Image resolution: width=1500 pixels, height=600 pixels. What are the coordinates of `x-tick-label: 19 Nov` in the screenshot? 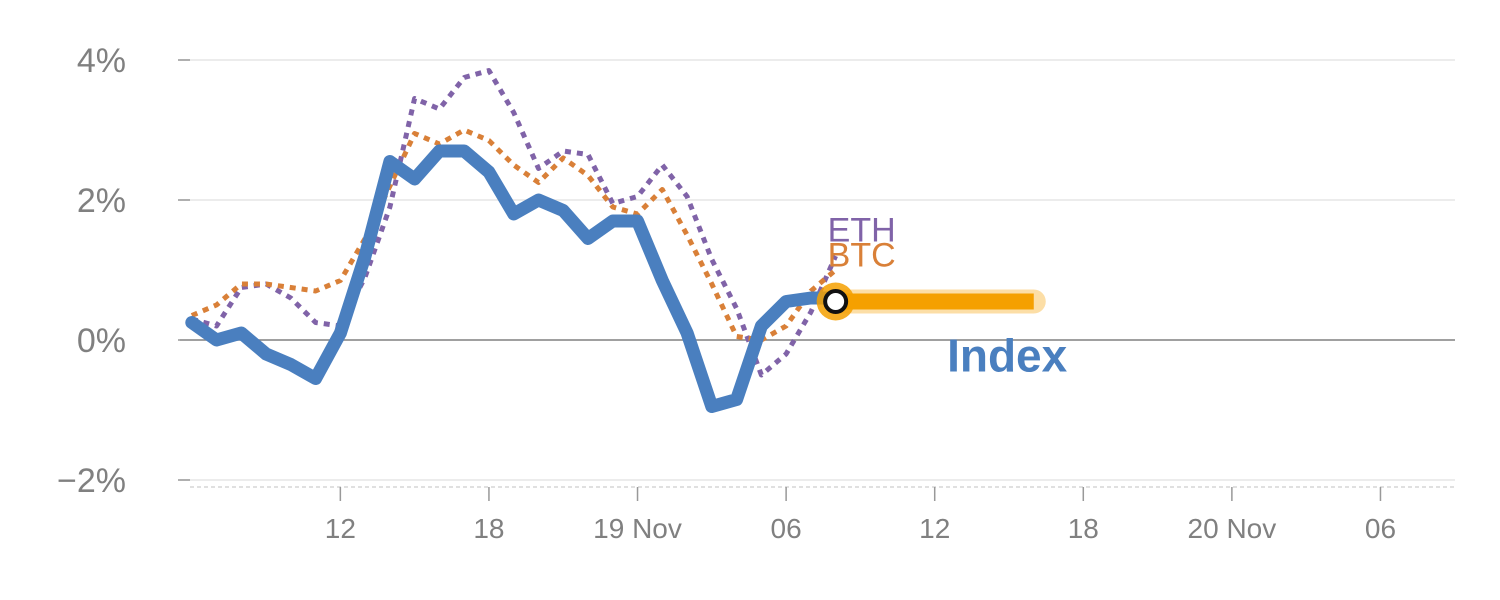 It's located at (637, 528).